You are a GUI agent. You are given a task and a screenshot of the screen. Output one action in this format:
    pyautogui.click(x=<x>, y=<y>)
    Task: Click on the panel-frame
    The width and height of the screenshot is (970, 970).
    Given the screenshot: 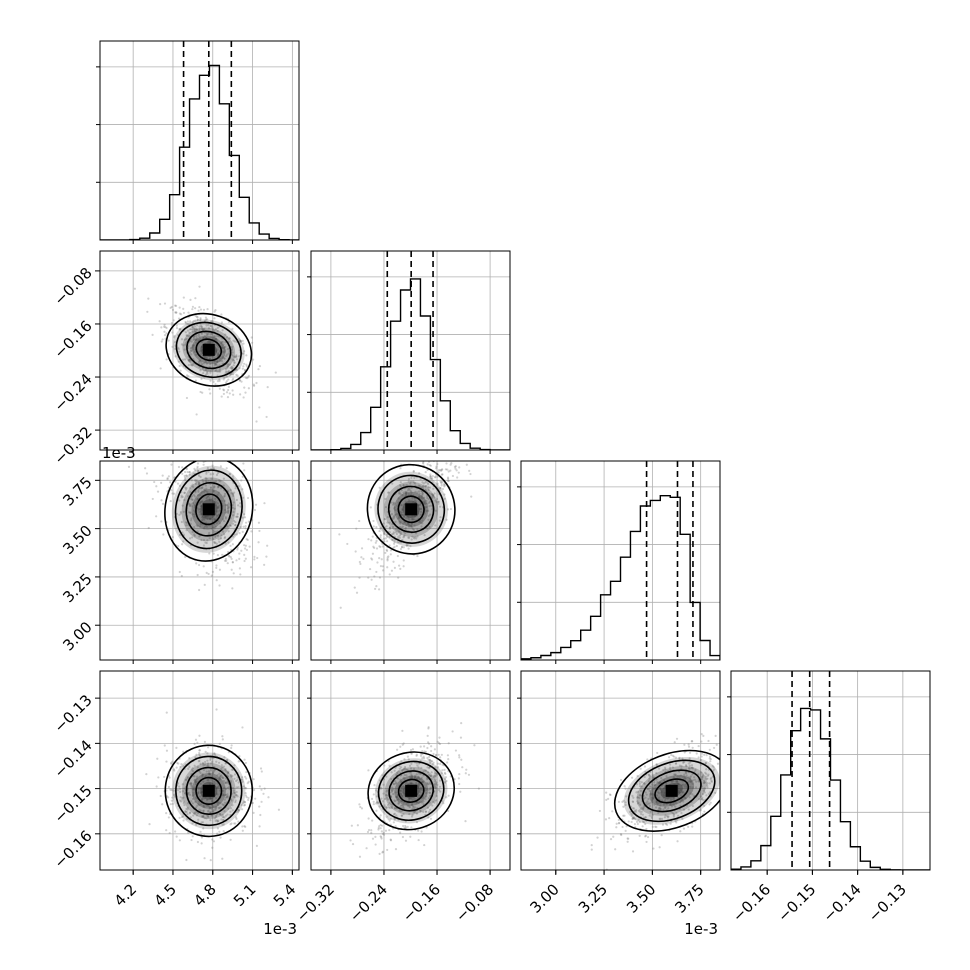 What is the action you would take?
    pyautogui.click(x=410, y=770)
    